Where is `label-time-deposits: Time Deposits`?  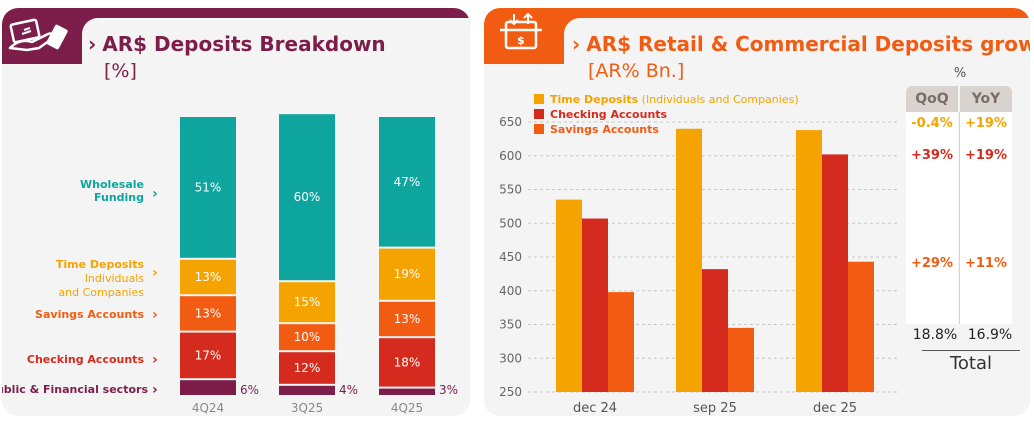 label-time-deposits: Time Deposits is located at coordinates (100, 264).